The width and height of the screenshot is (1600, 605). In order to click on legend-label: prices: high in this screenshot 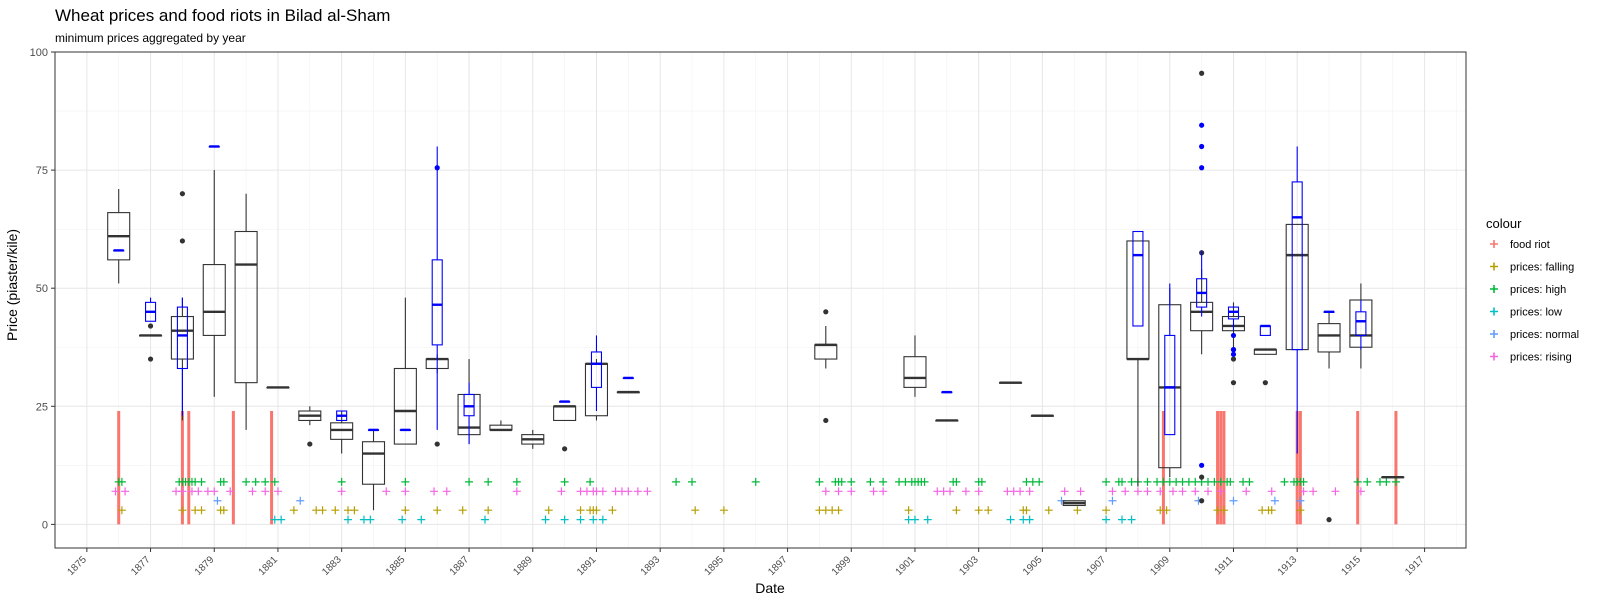, I will do `click(1538, 290)`.